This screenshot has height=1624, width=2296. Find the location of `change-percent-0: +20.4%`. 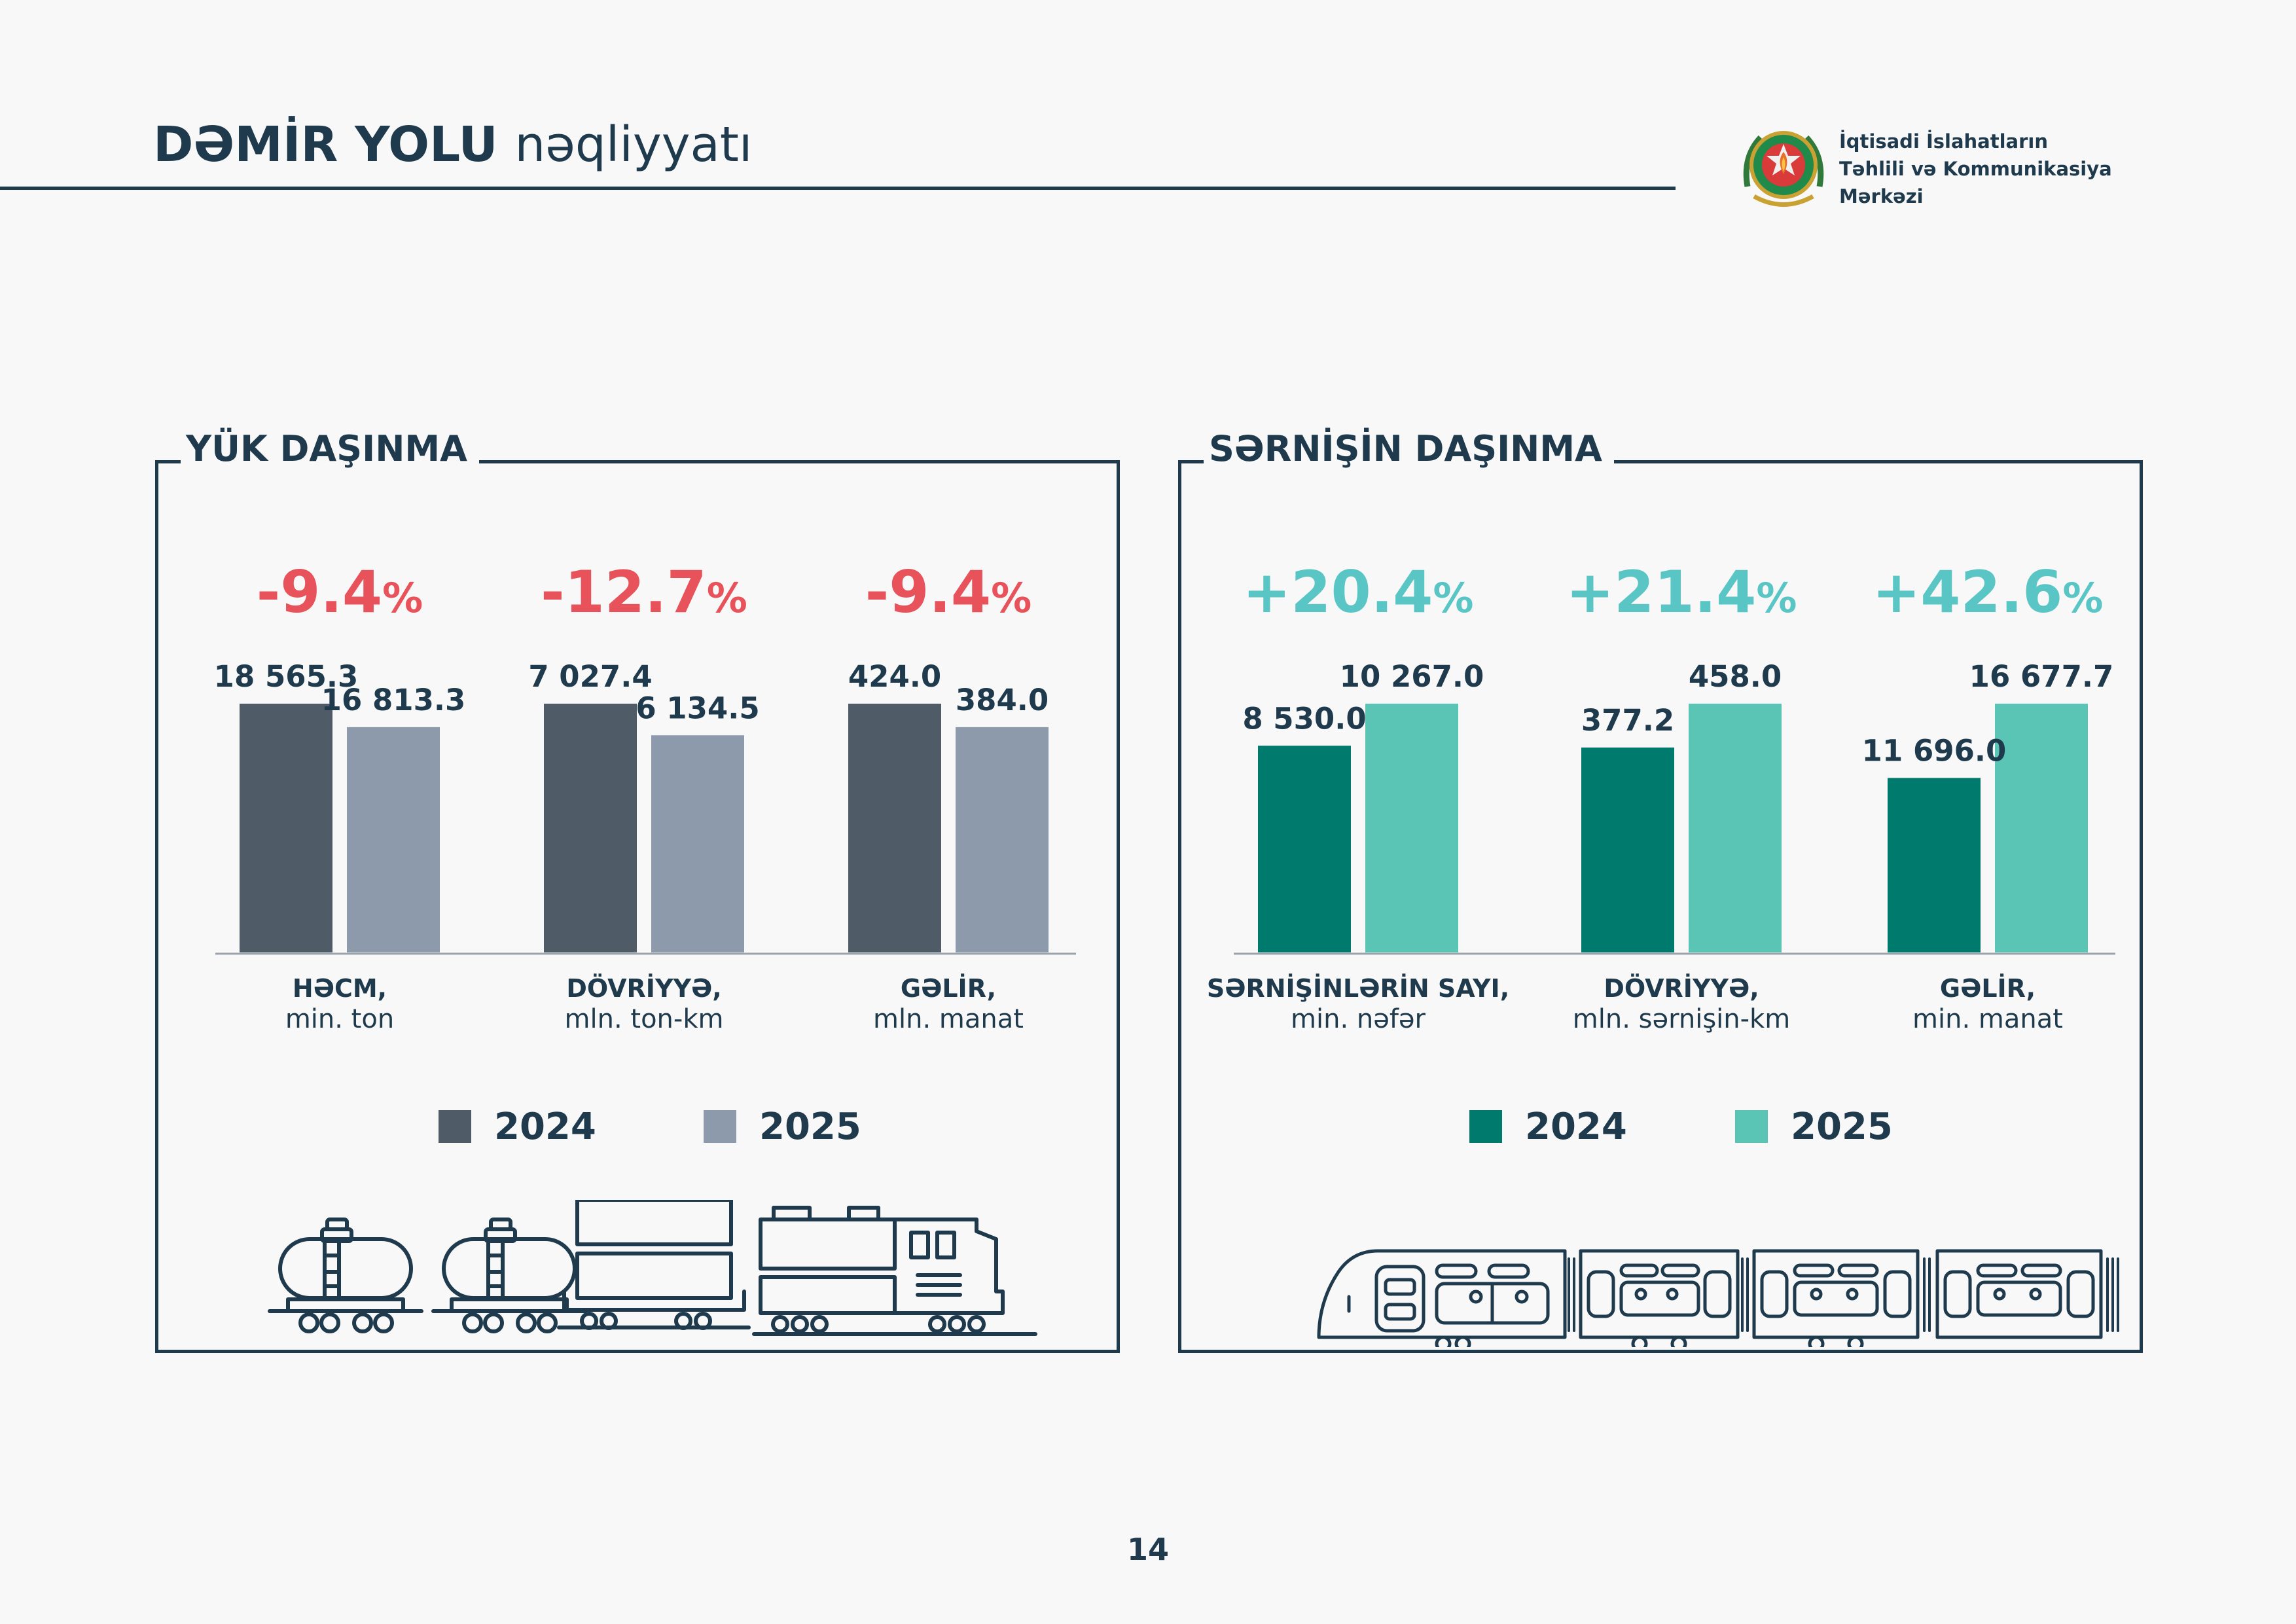

change-percent-0: +20.4% is located at coordinates (1359, 592).